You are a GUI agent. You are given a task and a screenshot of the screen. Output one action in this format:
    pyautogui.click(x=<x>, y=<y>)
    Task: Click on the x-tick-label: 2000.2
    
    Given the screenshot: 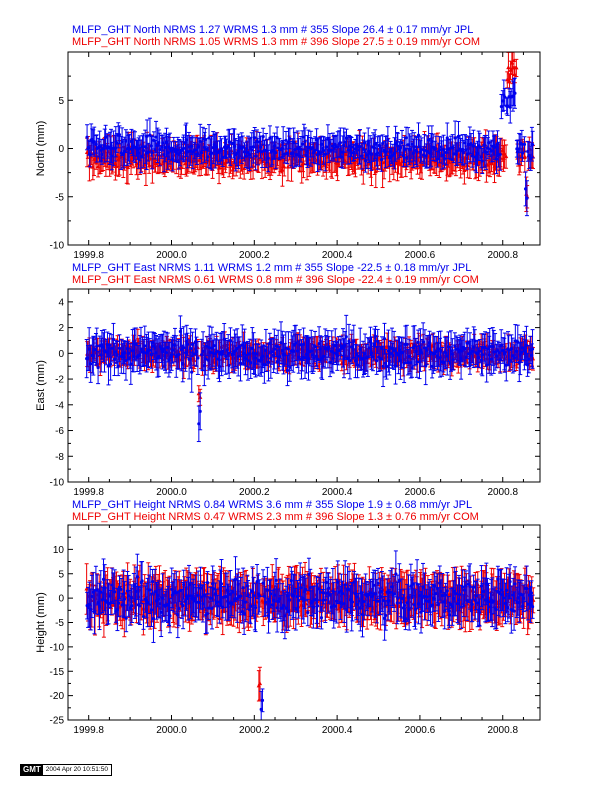 What is the action you would take?
    pyautogui.click(x=254, y=255)
    